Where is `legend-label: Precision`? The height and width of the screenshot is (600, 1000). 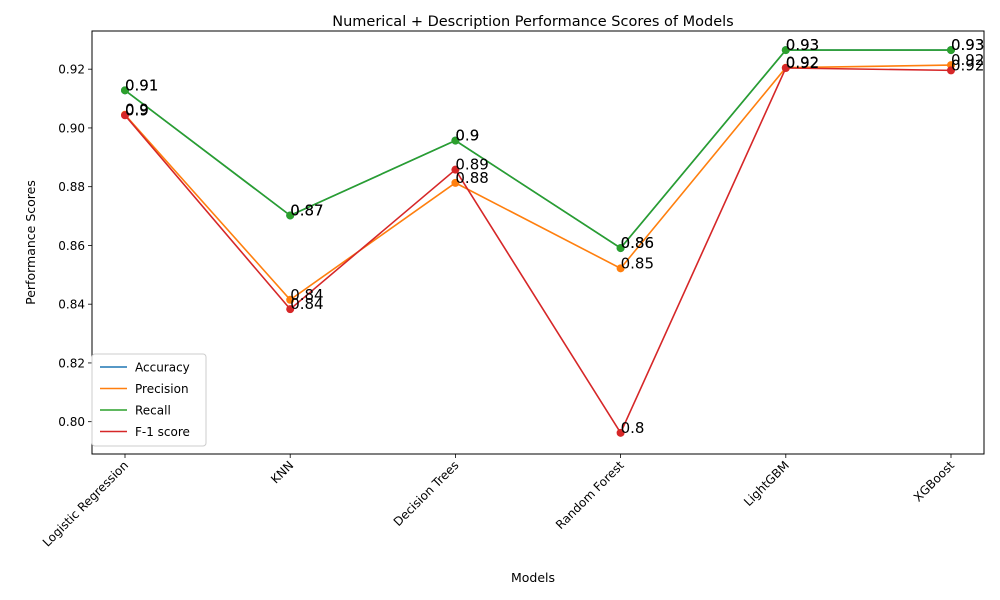
legend-label: Precision is located at coordinates (162, 389).